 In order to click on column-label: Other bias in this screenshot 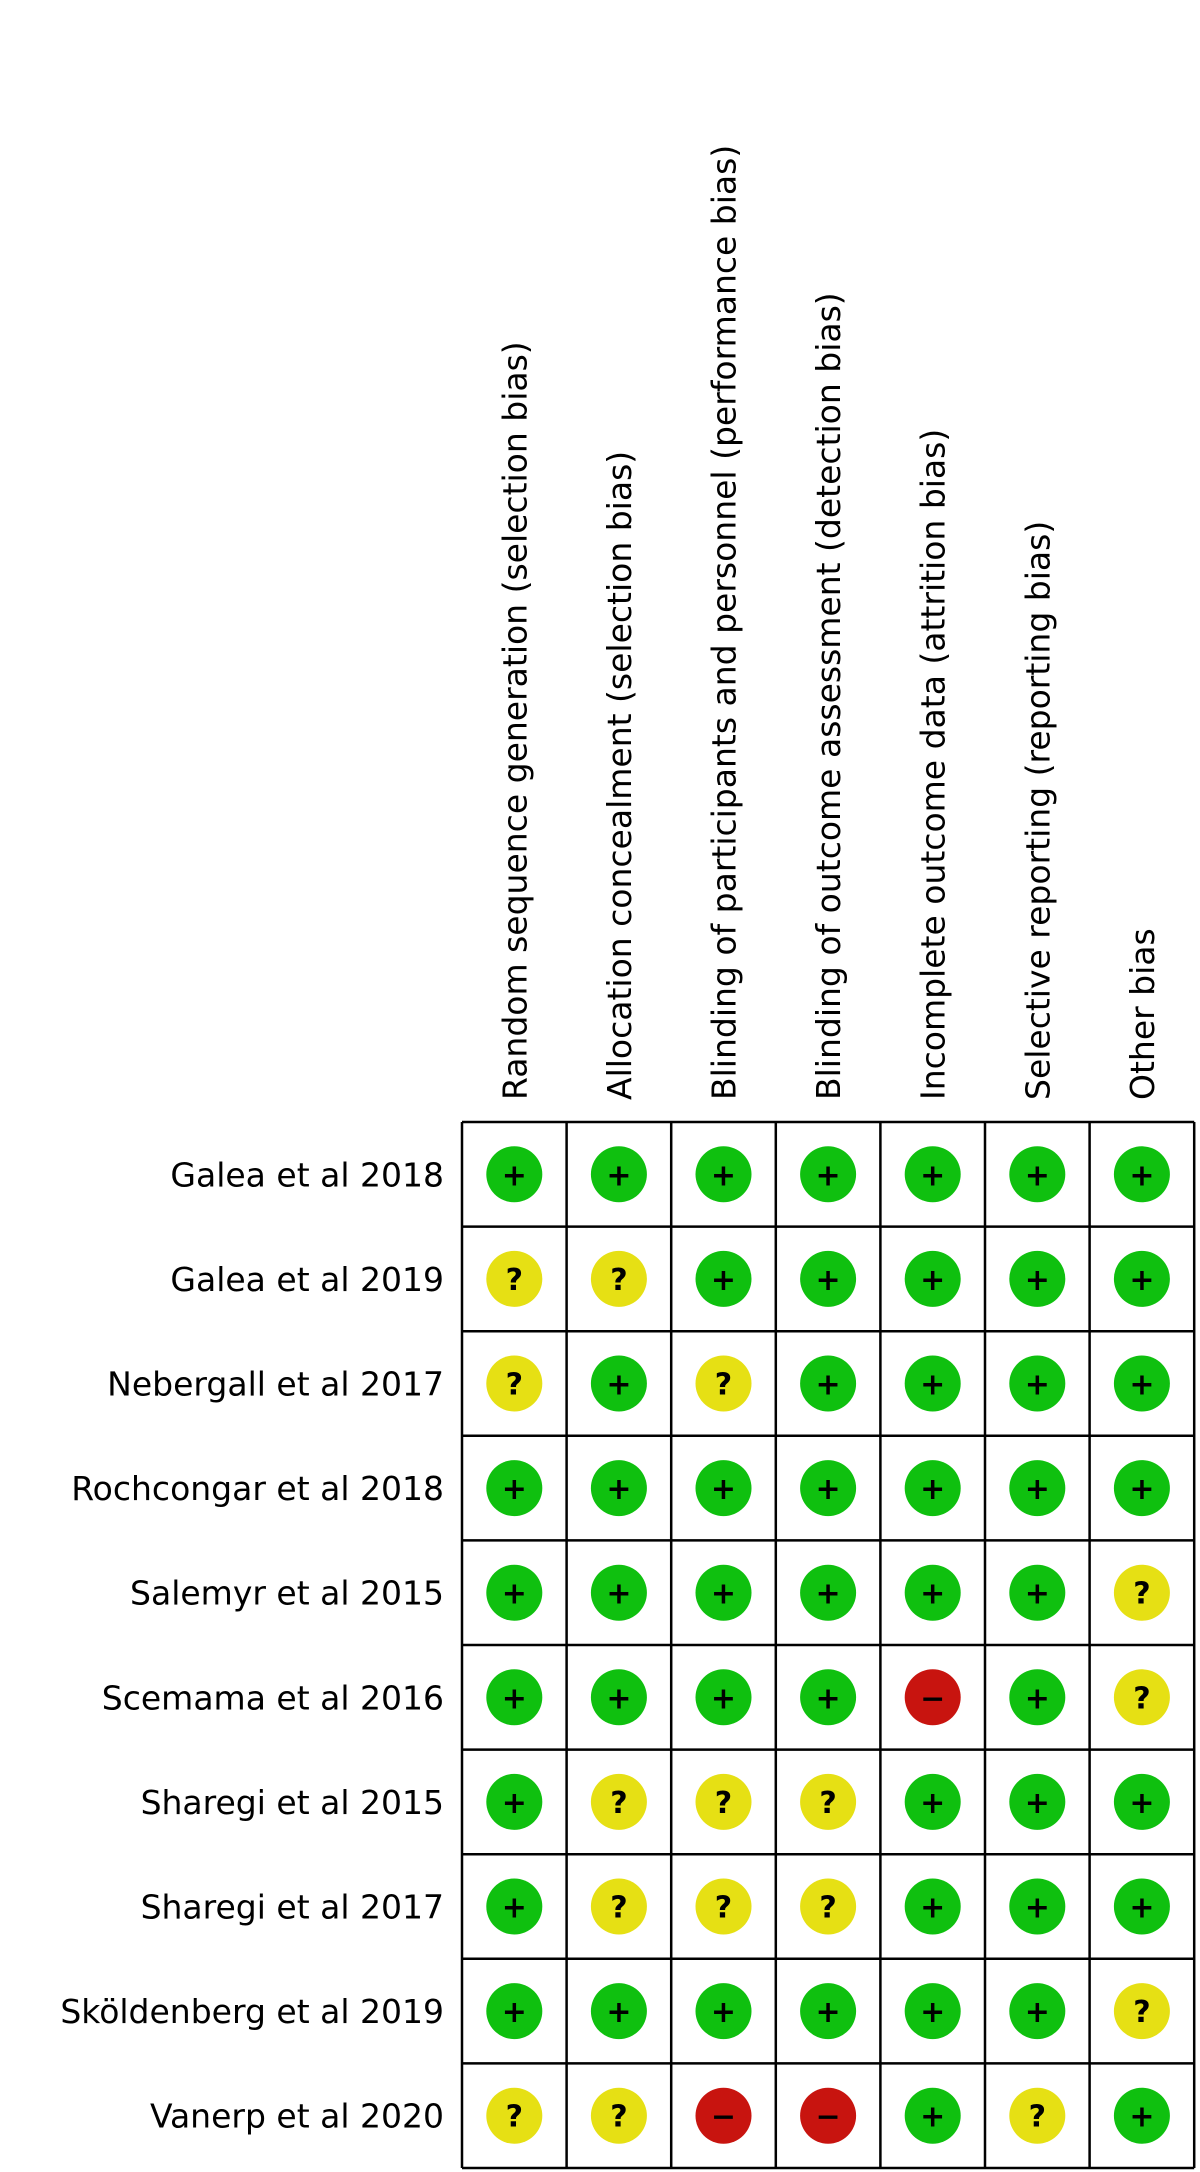, I will do `click(1142, 1014)`.